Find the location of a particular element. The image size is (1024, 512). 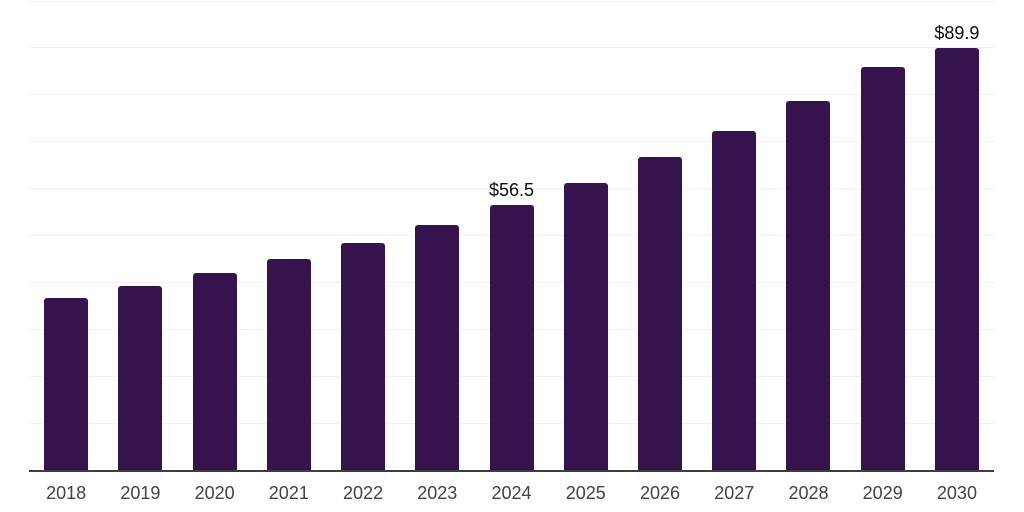

value-label-2024: $56.5 is located at coordinates (511, 190).